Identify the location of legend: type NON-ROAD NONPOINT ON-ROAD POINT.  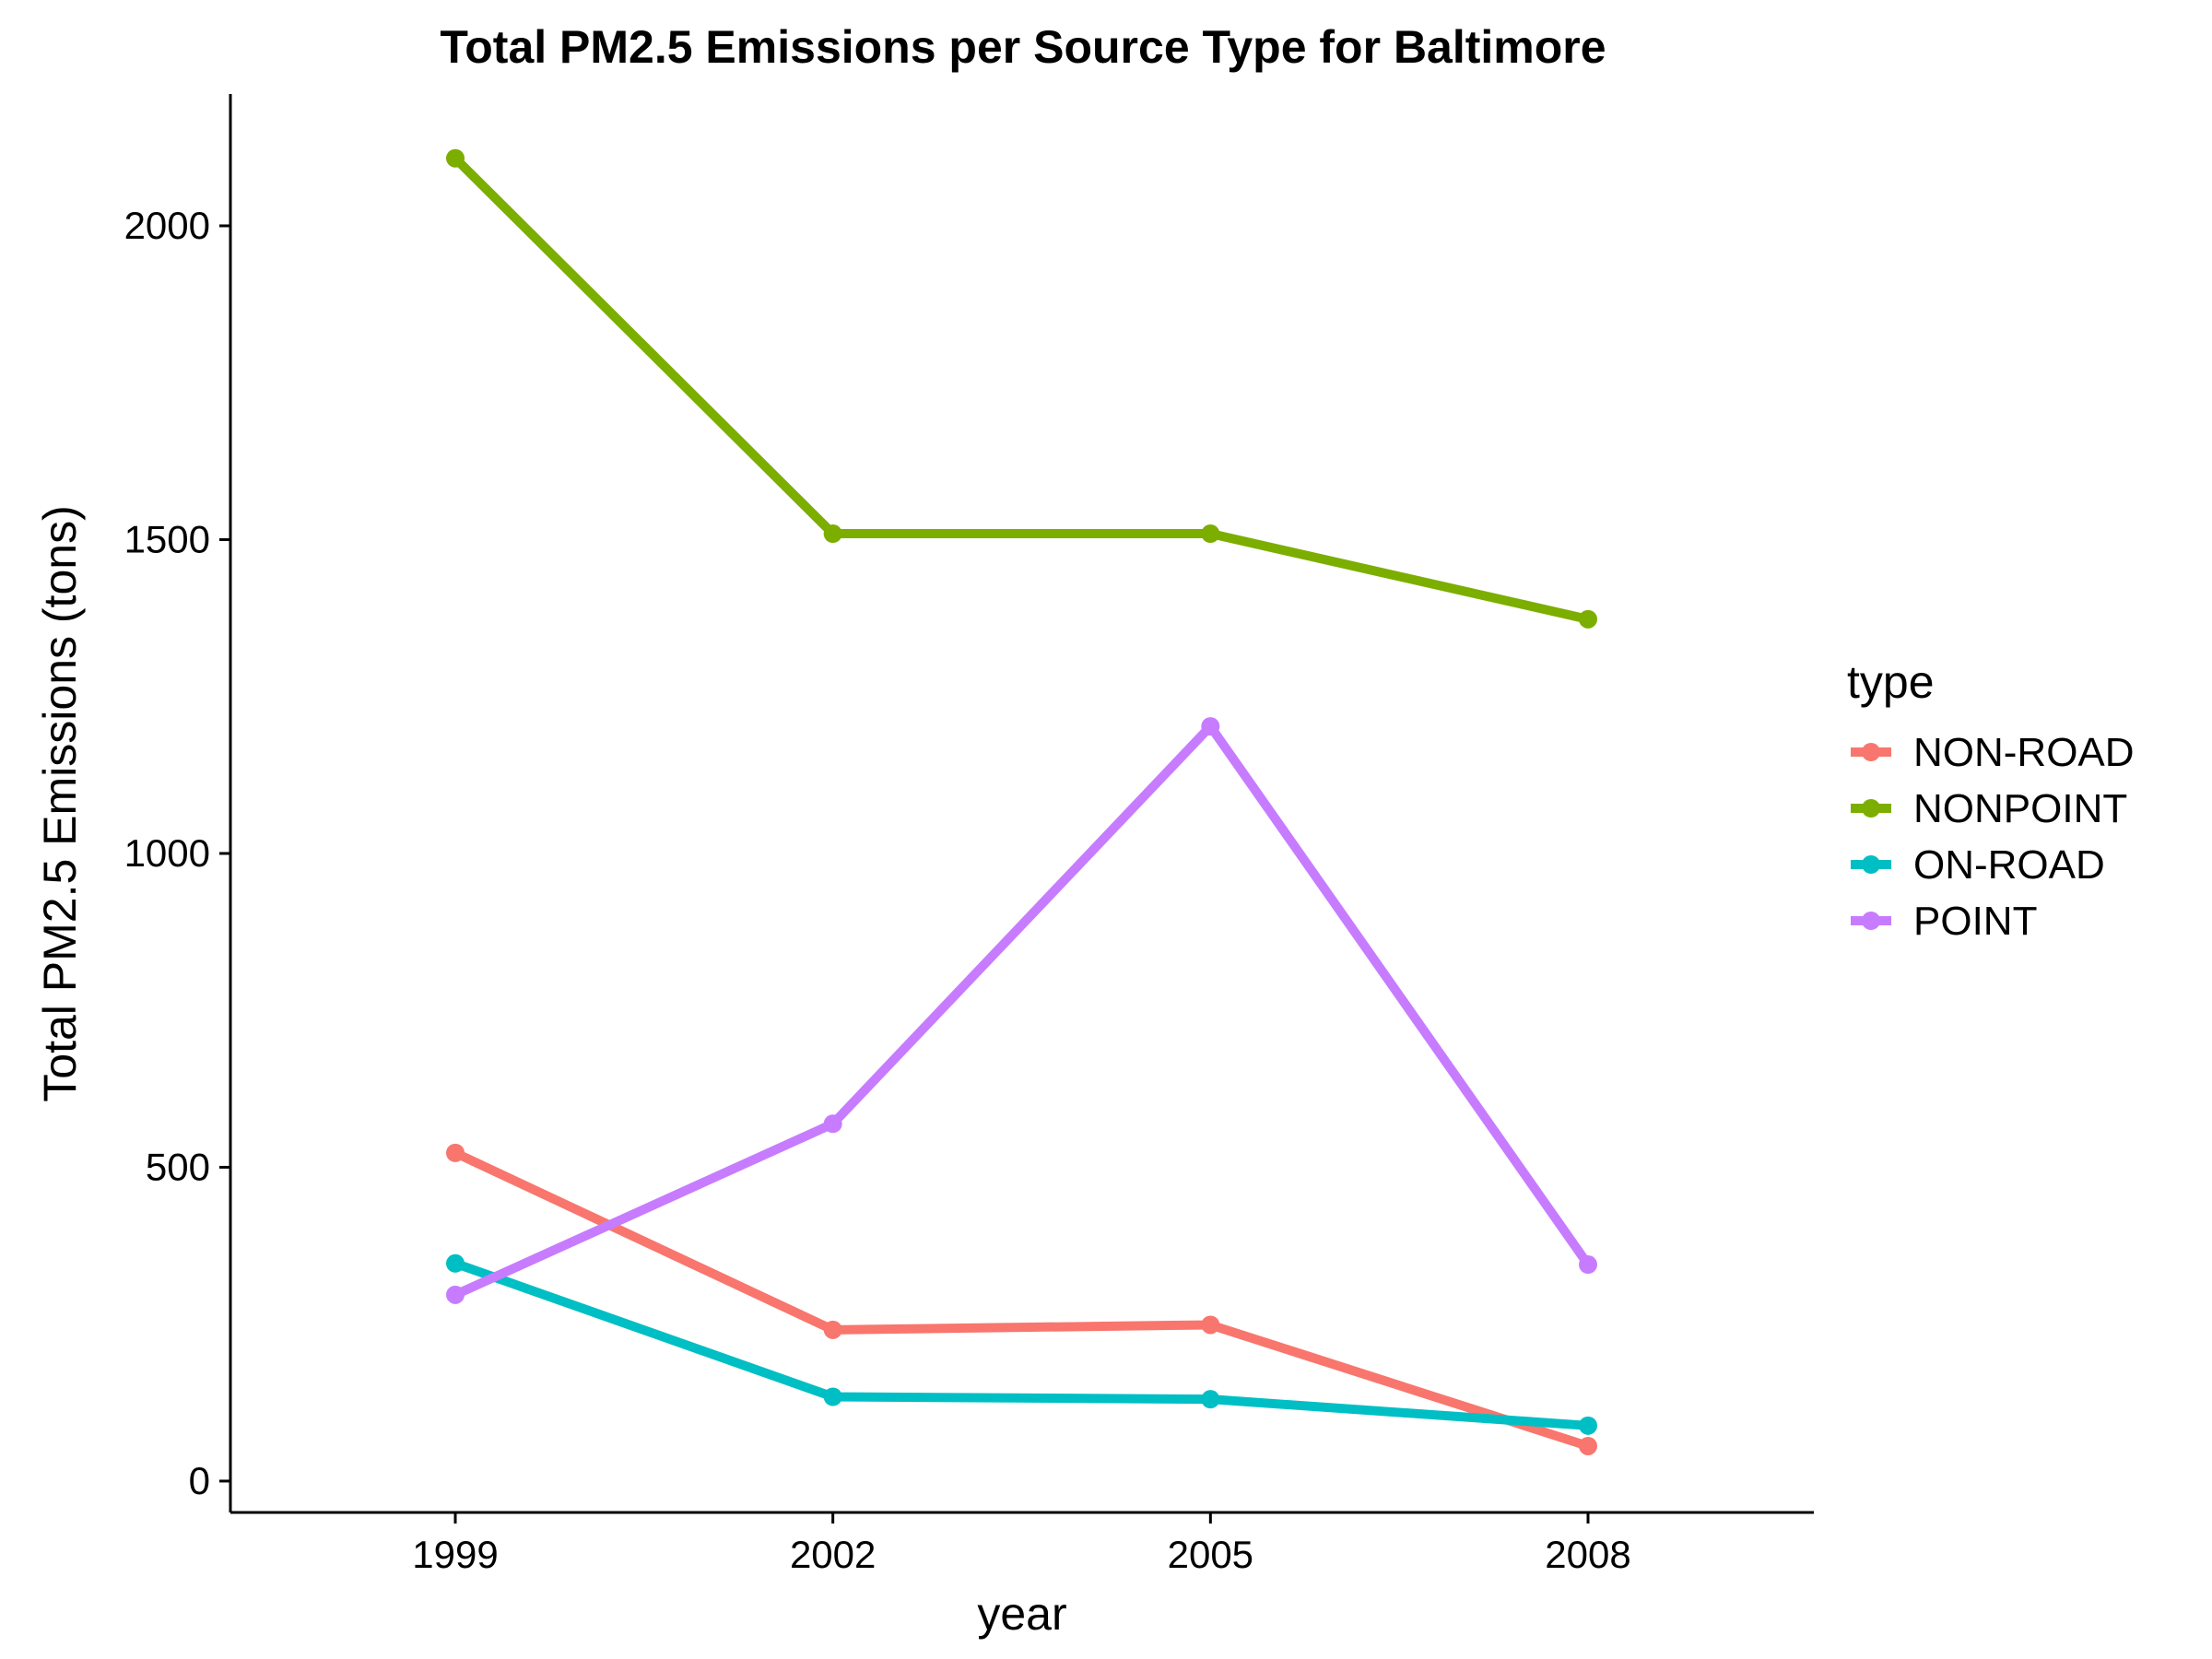
(1991, 800).